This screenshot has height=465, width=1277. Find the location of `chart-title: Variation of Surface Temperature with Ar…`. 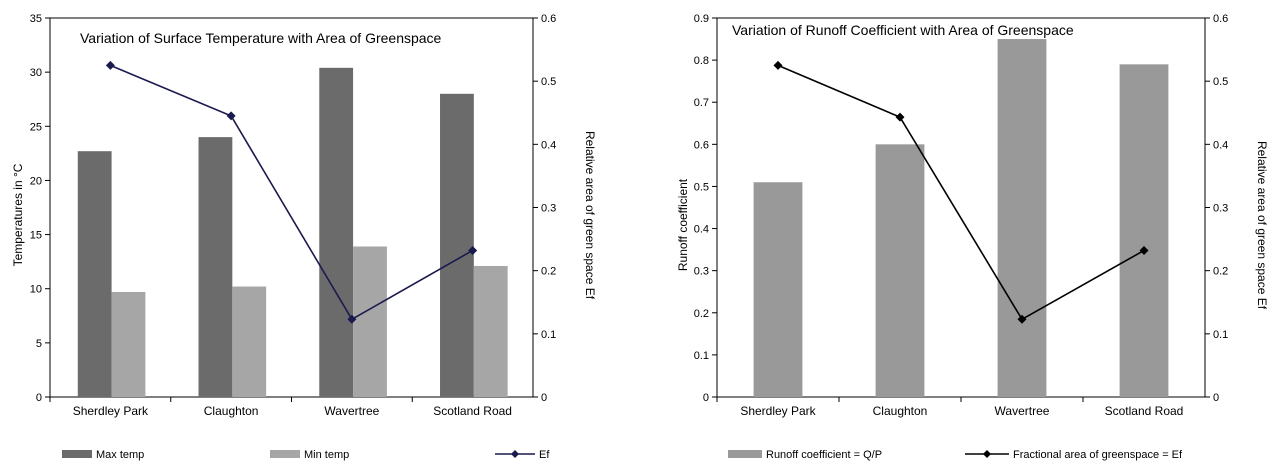

chart-title: Variation of Surface Temperature with Ar… is located at coordinates (261, 38).